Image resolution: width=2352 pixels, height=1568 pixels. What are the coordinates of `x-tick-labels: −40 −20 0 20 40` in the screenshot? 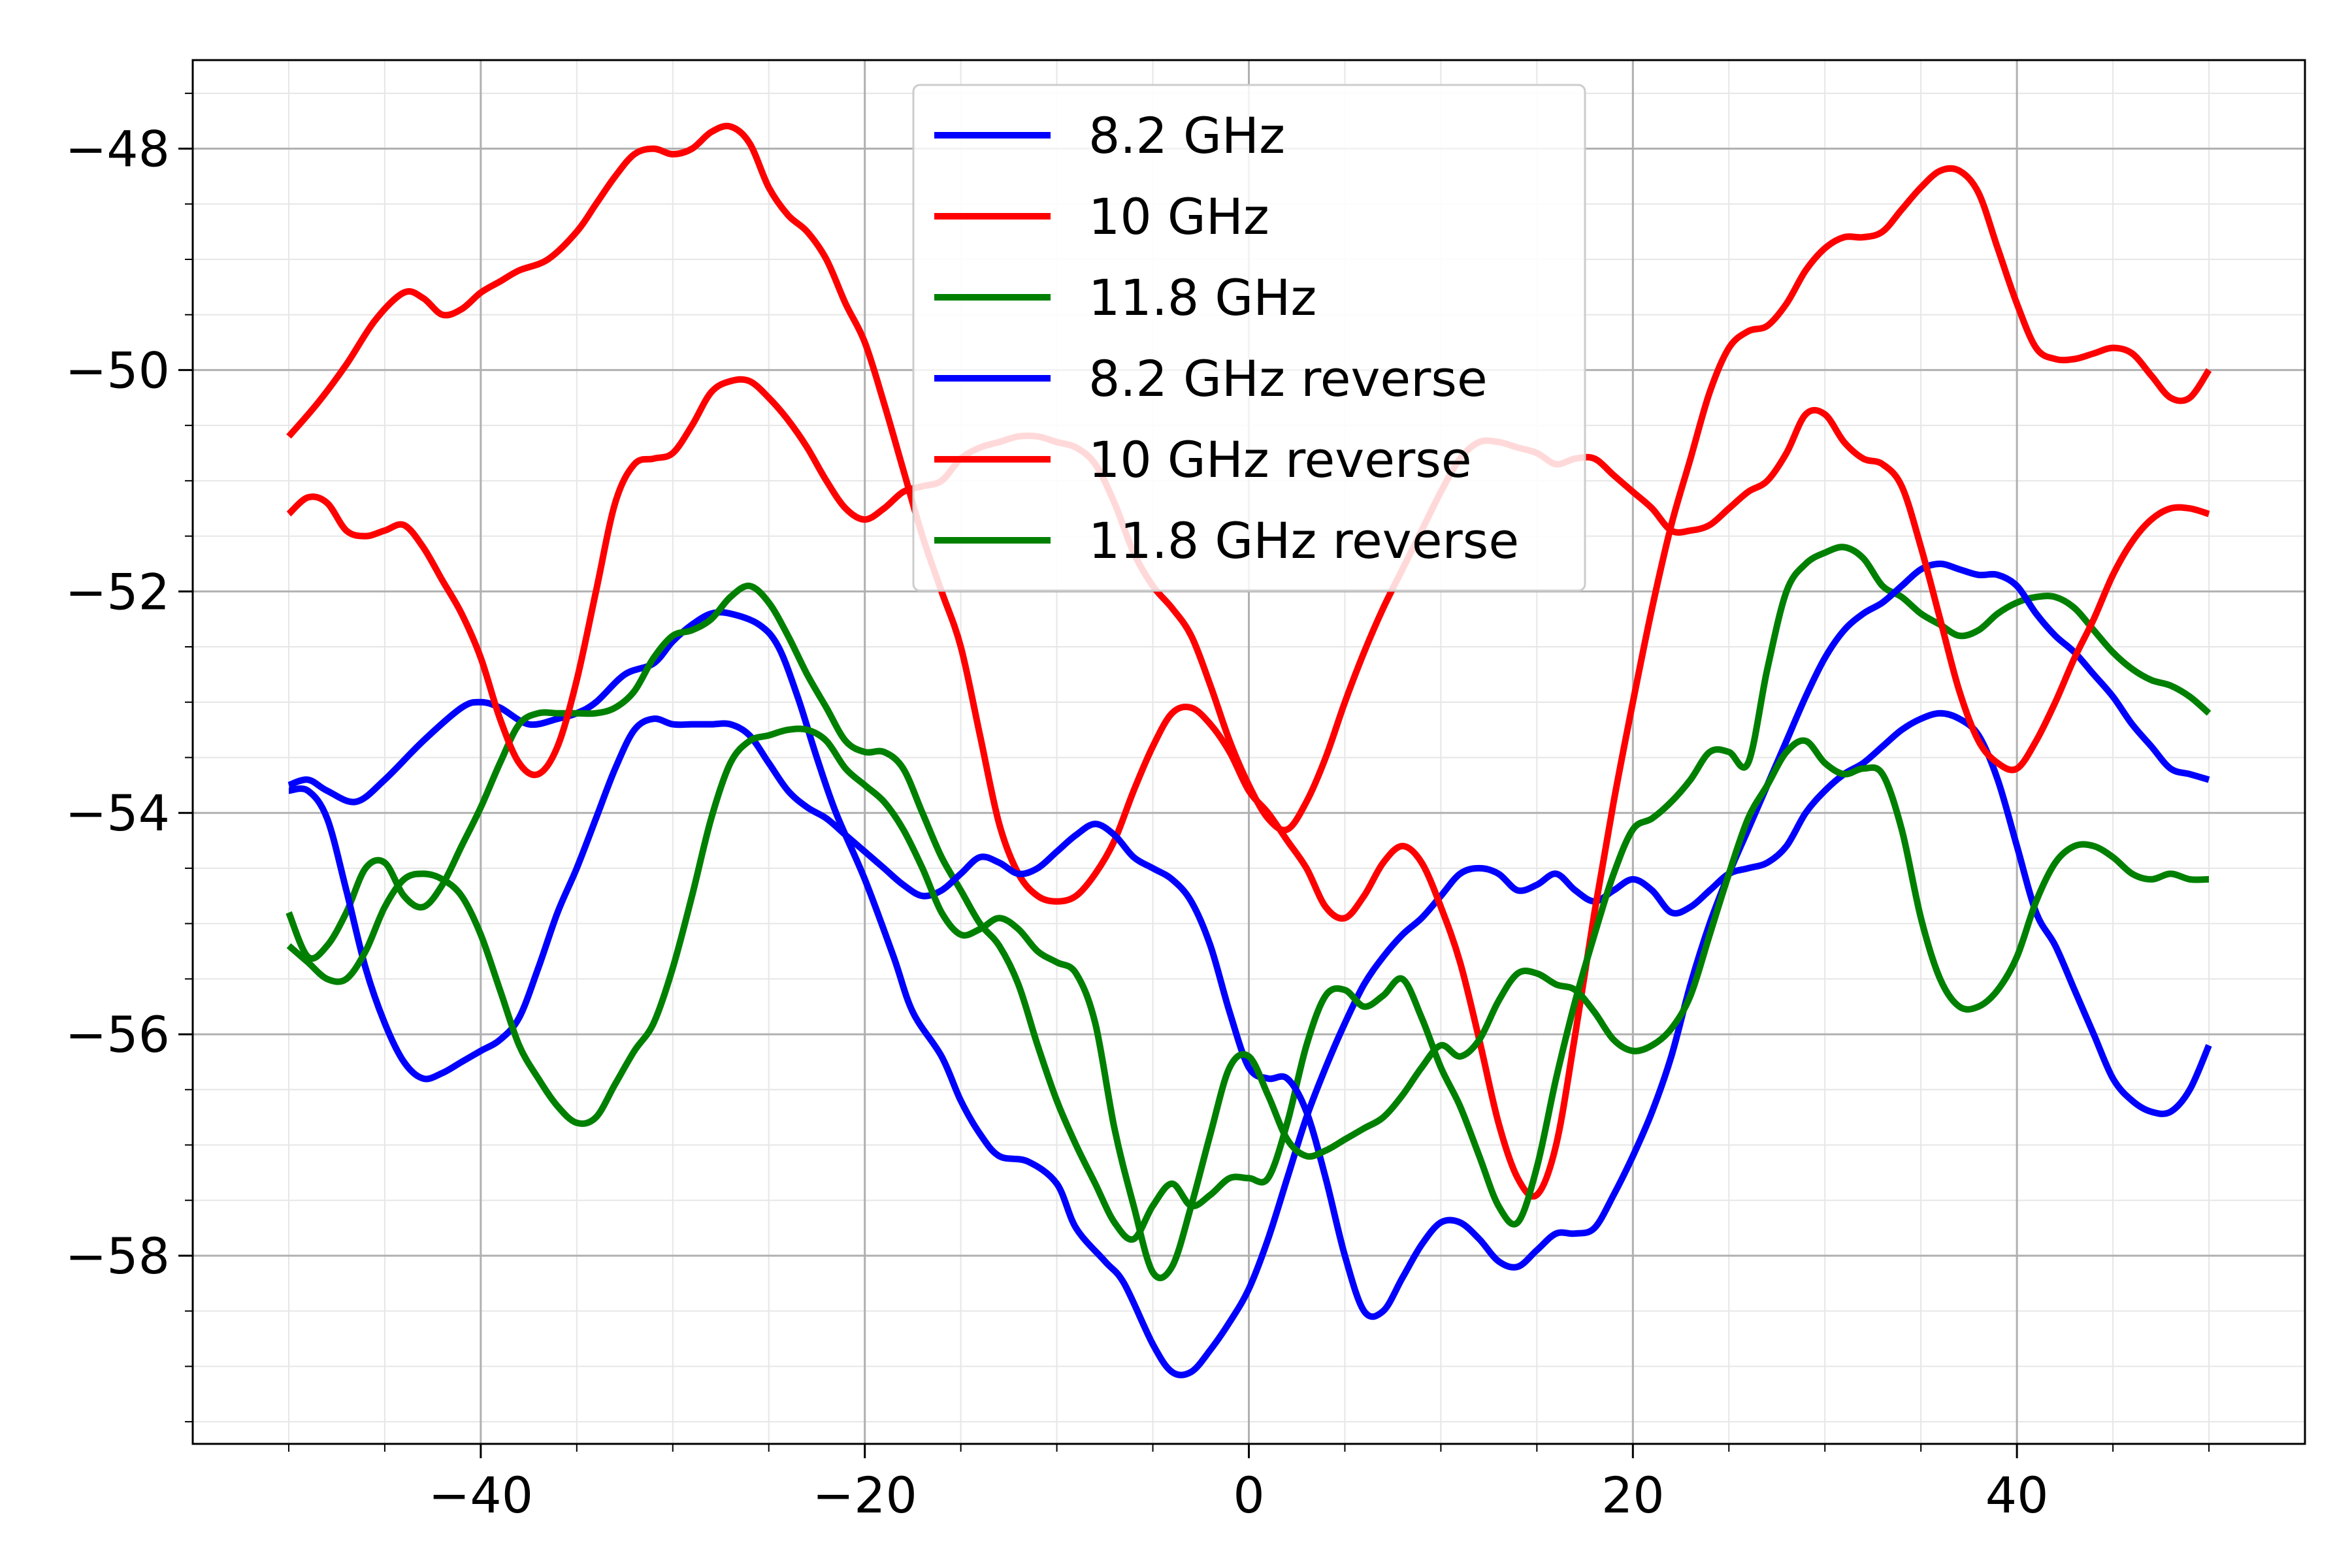 It's located at (1239, 1495).